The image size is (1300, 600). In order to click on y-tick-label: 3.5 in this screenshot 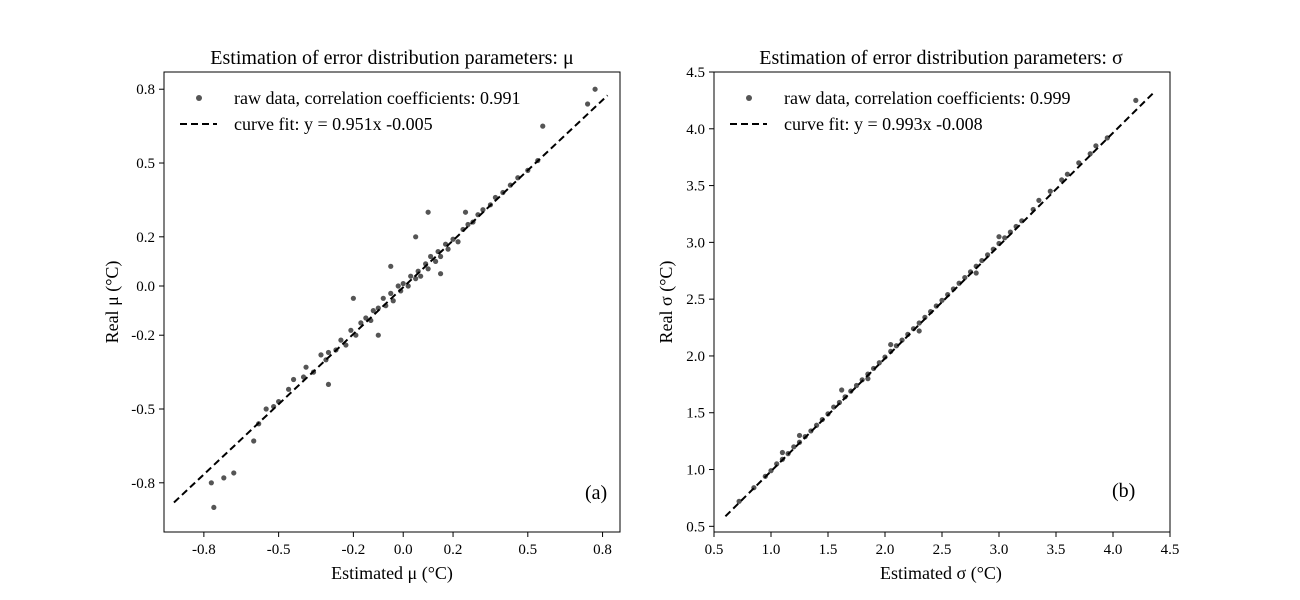, I will do `click(695, 187)`.